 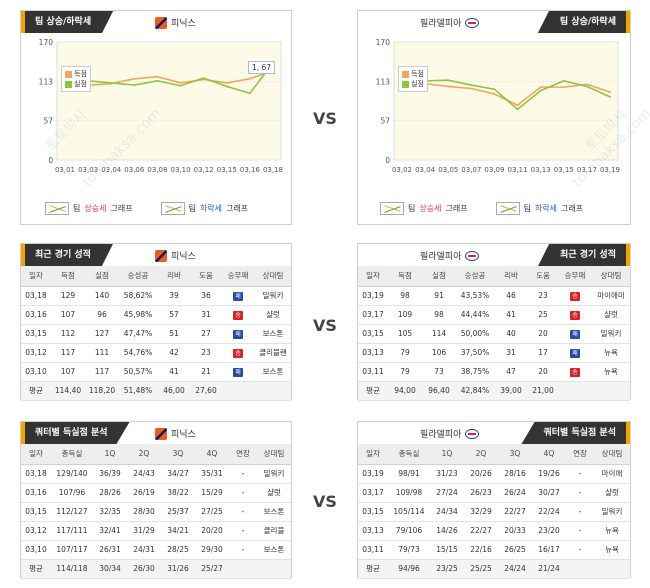 I want to click on table-cell: 46,00, so click(x=174, y=391).